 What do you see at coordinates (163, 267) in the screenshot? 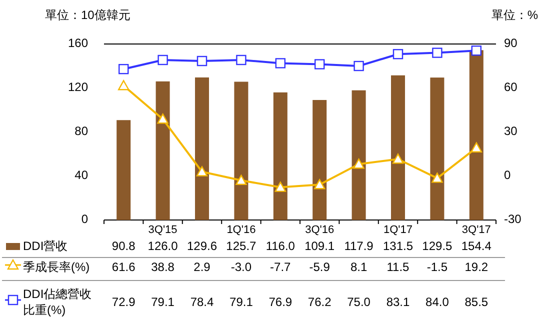
I see `data-label: 38.8` at bounding box center [163, 267].